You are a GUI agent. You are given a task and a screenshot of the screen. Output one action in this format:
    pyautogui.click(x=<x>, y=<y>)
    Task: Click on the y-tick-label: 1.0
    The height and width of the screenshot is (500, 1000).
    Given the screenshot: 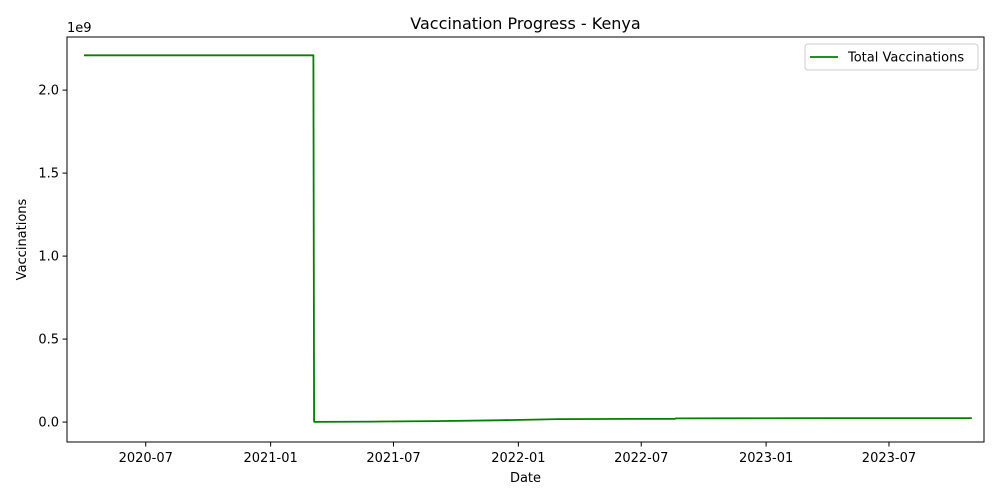 What is the action you would take?
    pyautogui.click(x=48, y=257)
    